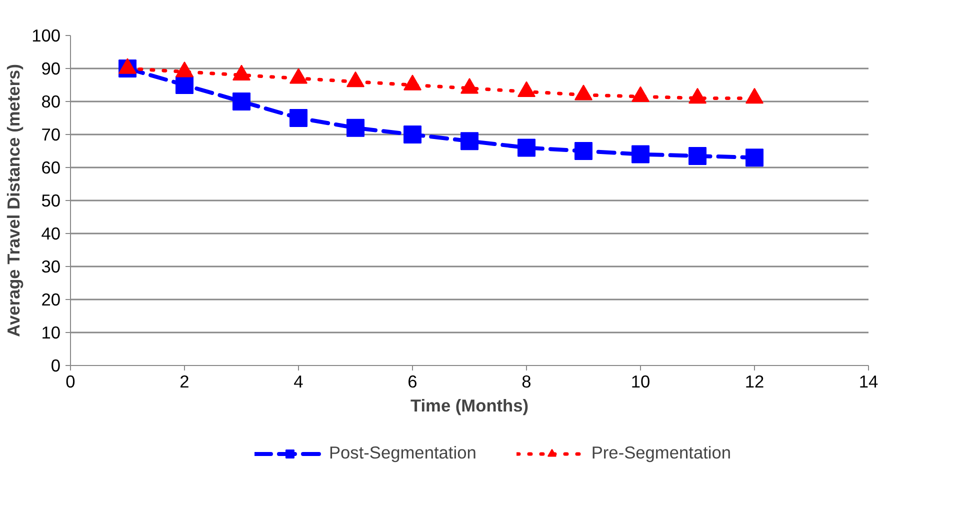  I want to click on y-tick-label: 90, so click(51, 68).